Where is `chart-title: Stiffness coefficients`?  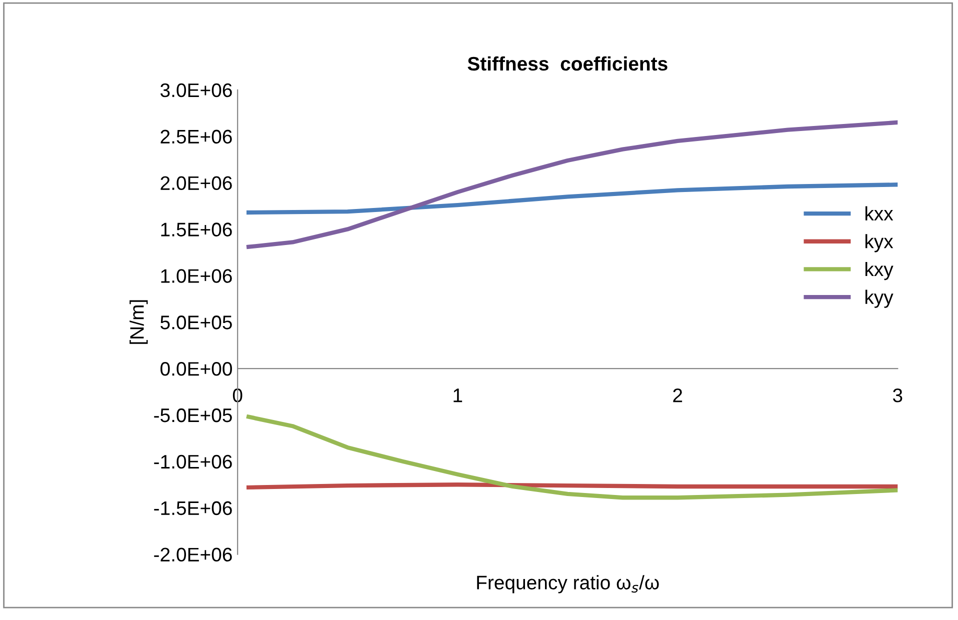 chart-title: Stiffness coefficients is located at coordinates (568, 63).